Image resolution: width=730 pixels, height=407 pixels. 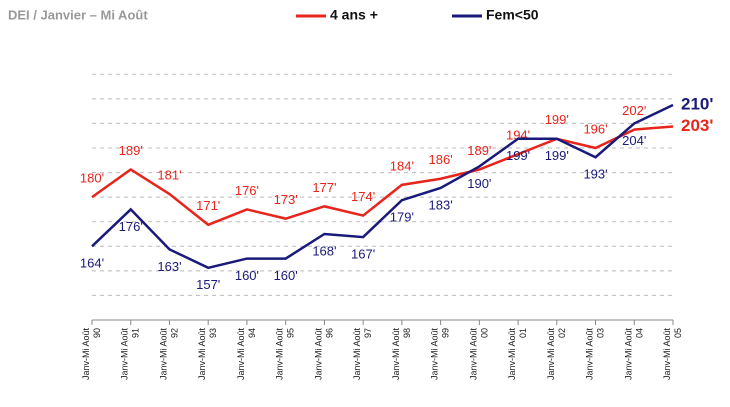 I want to click on data-label: 168', so click(x=324, y=250).